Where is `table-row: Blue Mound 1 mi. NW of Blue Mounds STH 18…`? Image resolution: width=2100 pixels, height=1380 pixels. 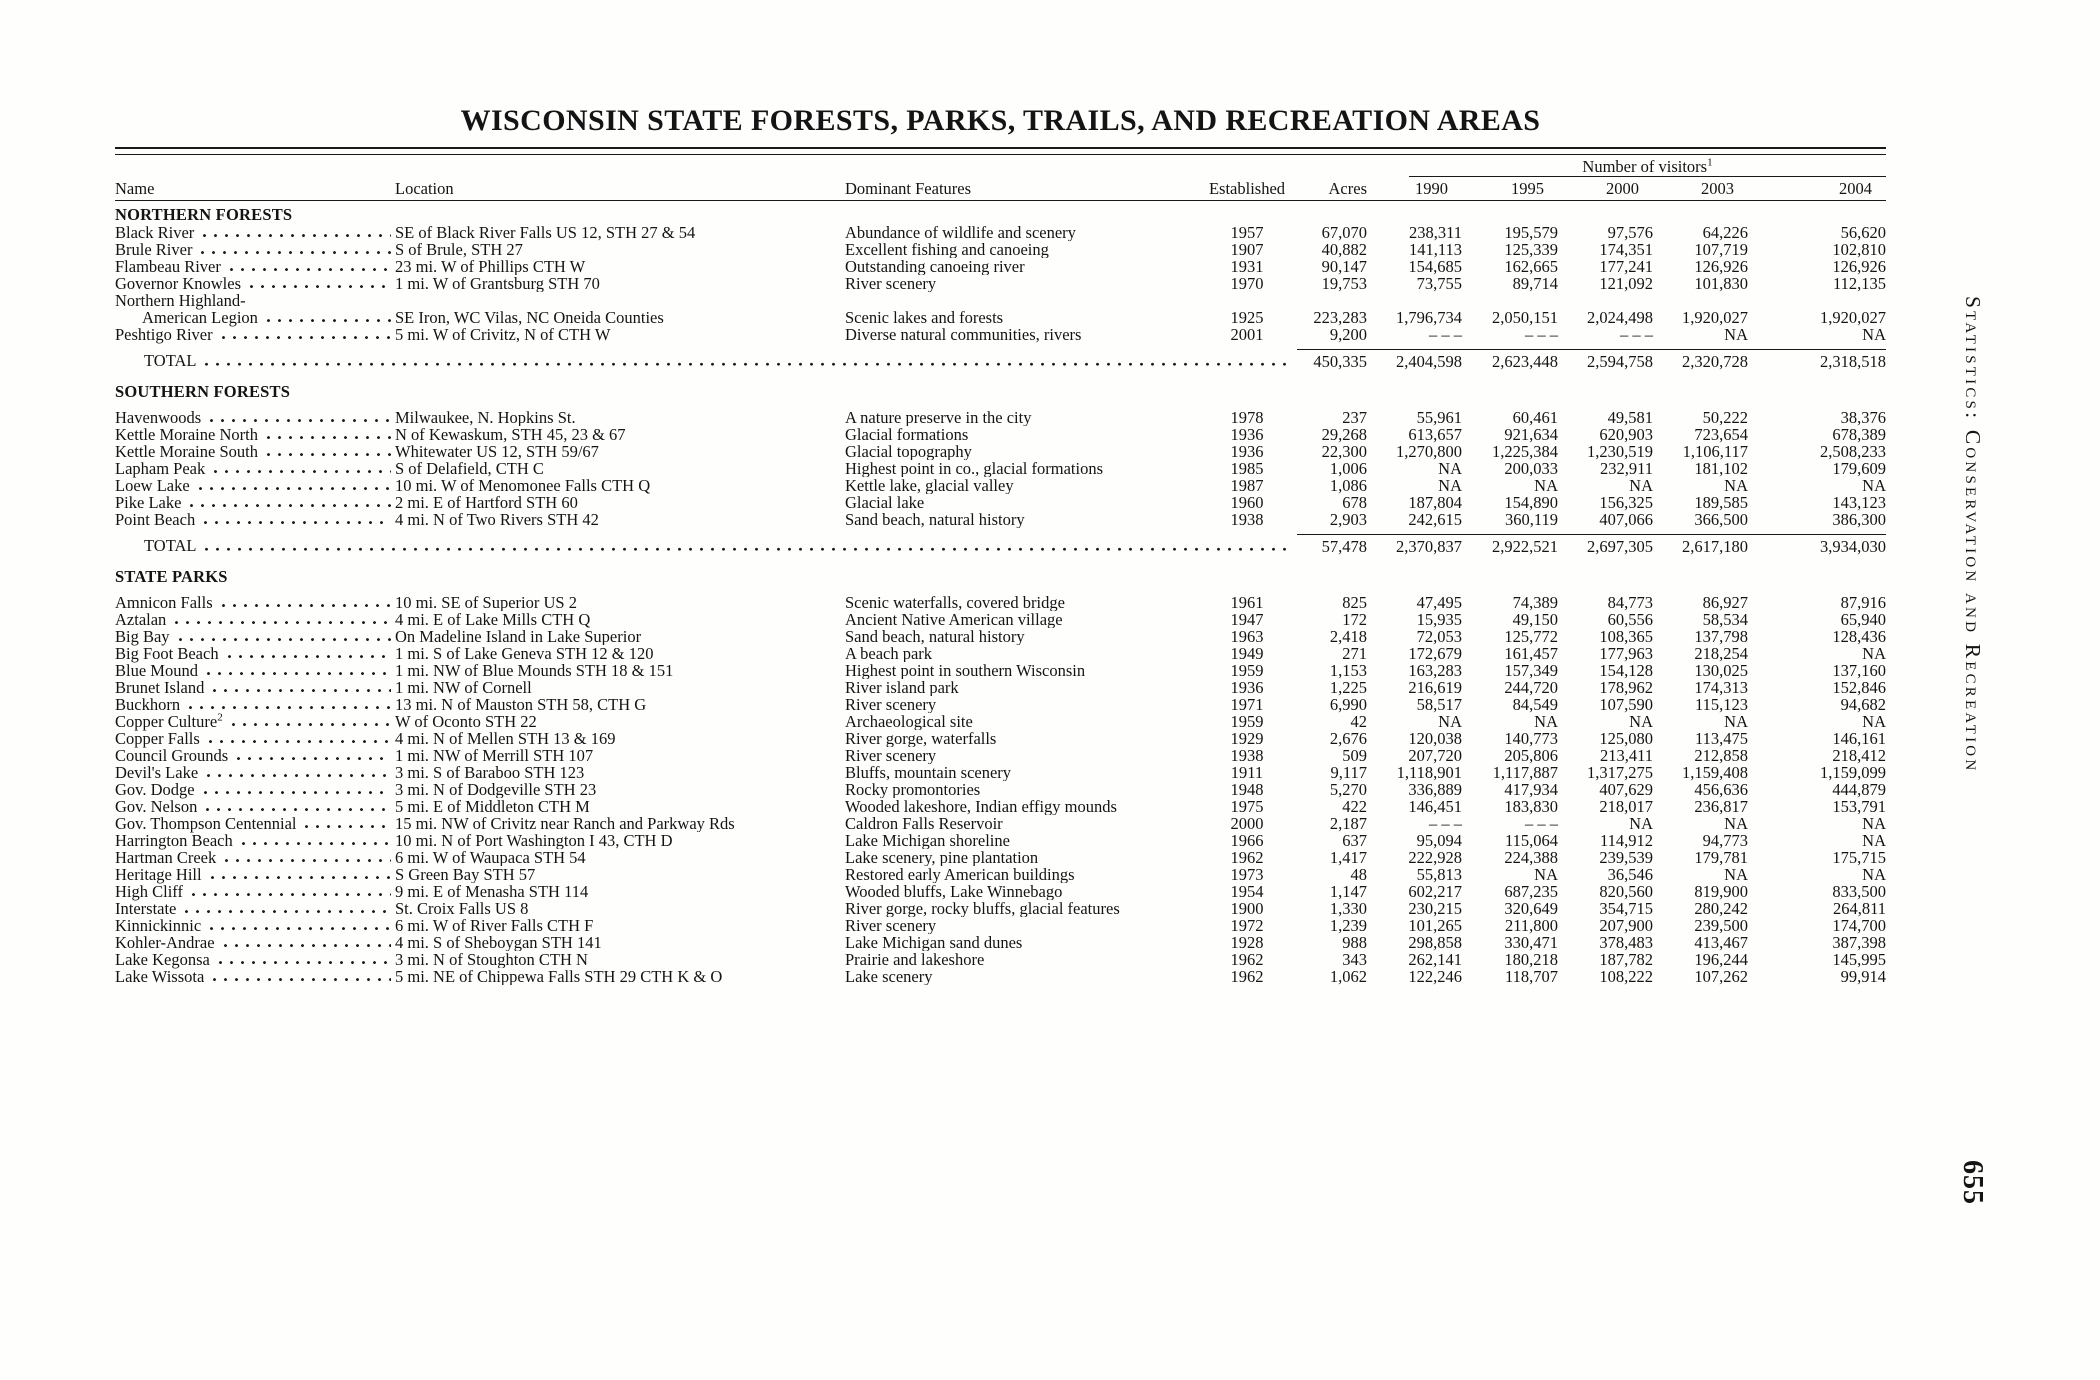 table-row: Blue Mound 1 mi. NW of Blue Mounds STH 18… is located at coordinates (1000, 670).